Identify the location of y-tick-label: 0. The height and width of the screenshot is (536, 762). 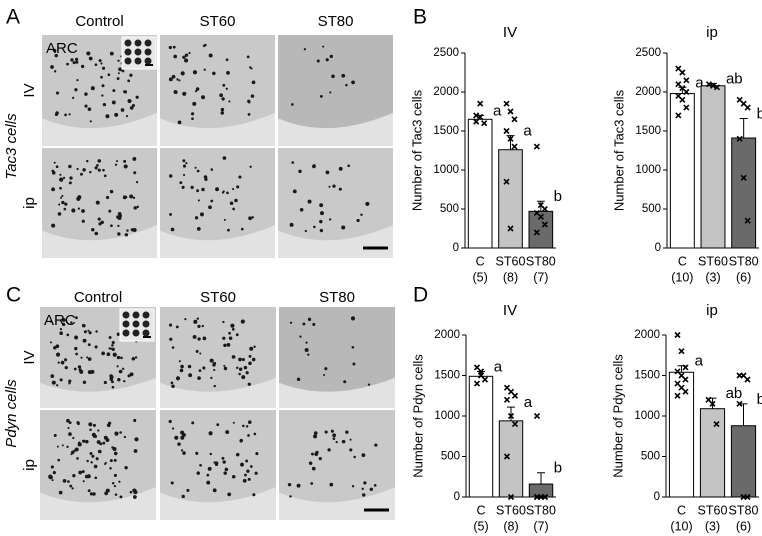
(456, 248).